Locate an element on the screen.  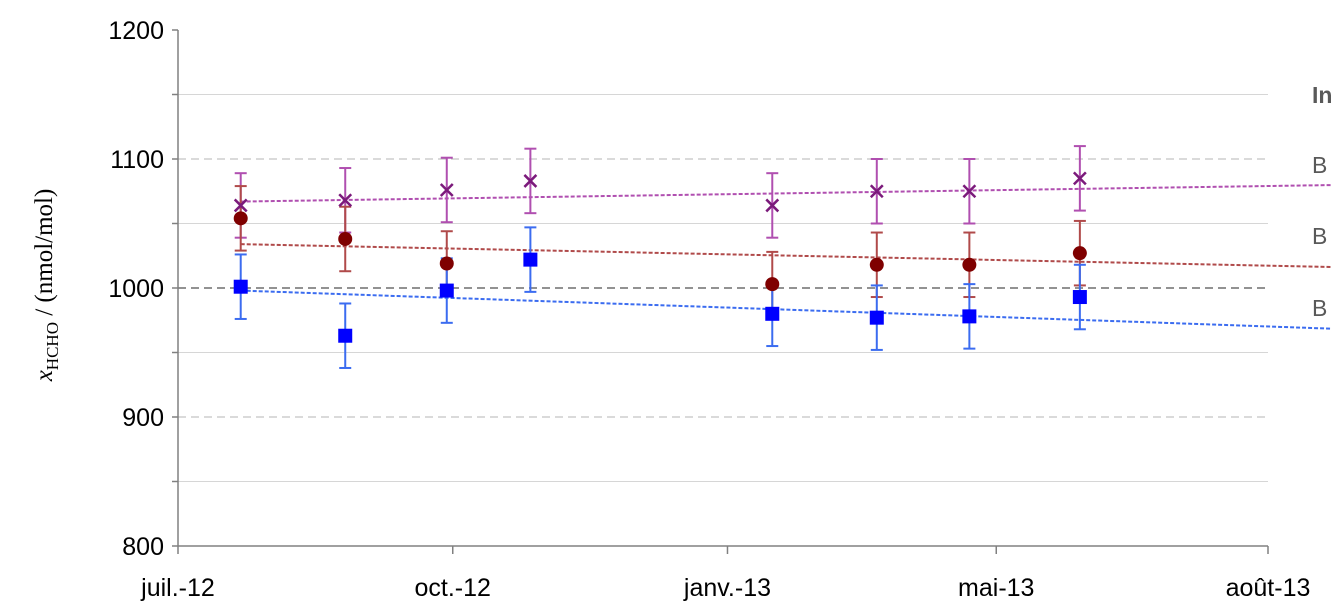
x-tick-labels: juil.-12 oct.-12 janv.-13 mai-13 août-13 is located at coordinates (725, 588).